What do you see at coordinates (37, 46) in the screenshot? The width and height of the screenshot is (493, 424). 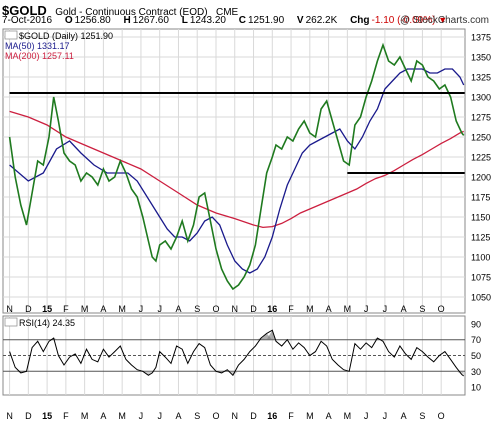 I see `legend-ma50-label: MA(50) 1331.17` at bounding box center [37, 46].